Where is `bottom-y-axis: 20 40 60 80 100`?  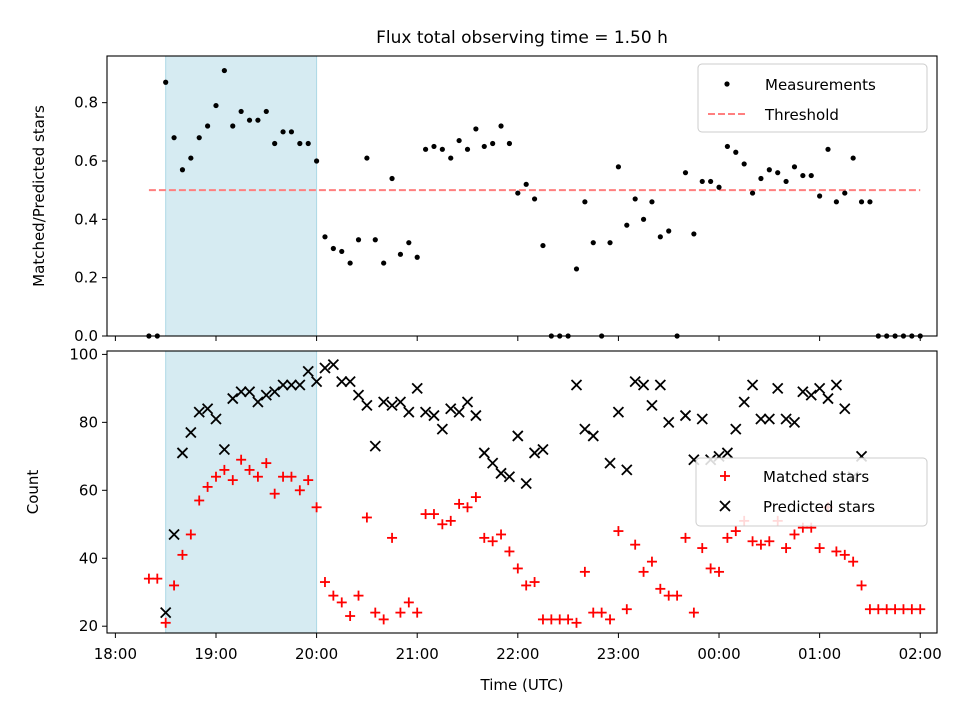 bottom-y-axis: 20 40 60 80 100 is located at coordinates (88, 490).